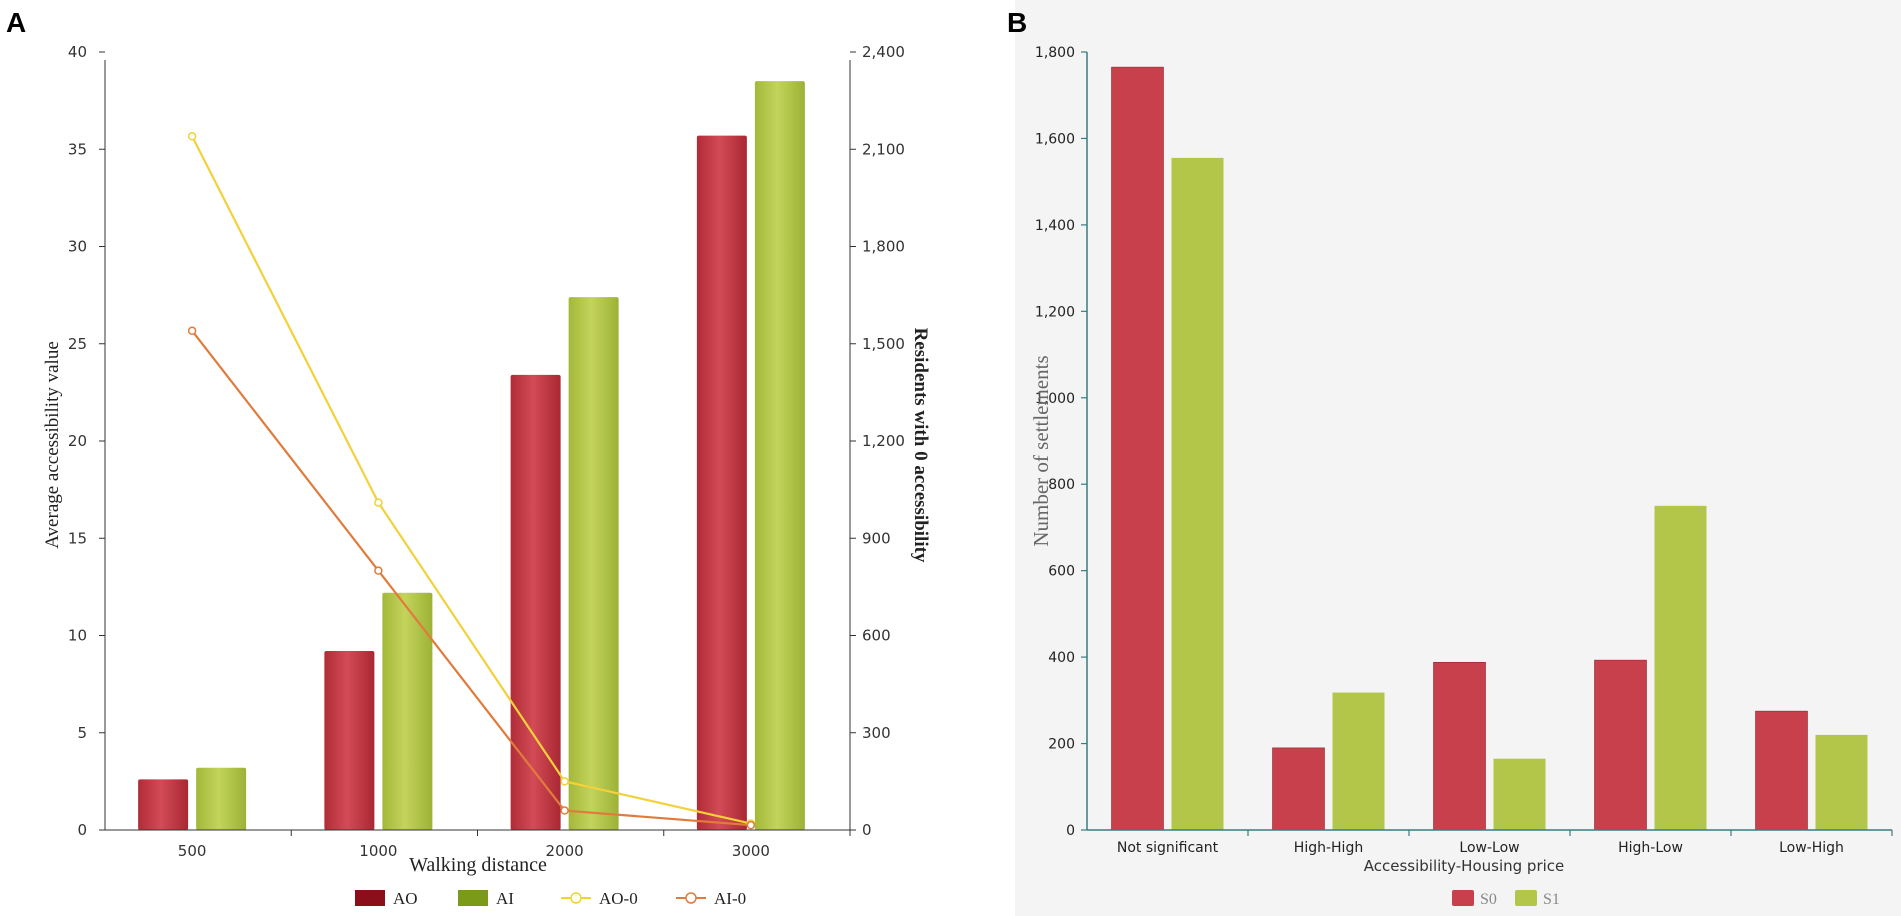 The width and height of the screenshot is (1901, 916). Describe the element at coordinates (535, 602) in the screenshot. I see `chart-a-bar-ao-2000` at that location.